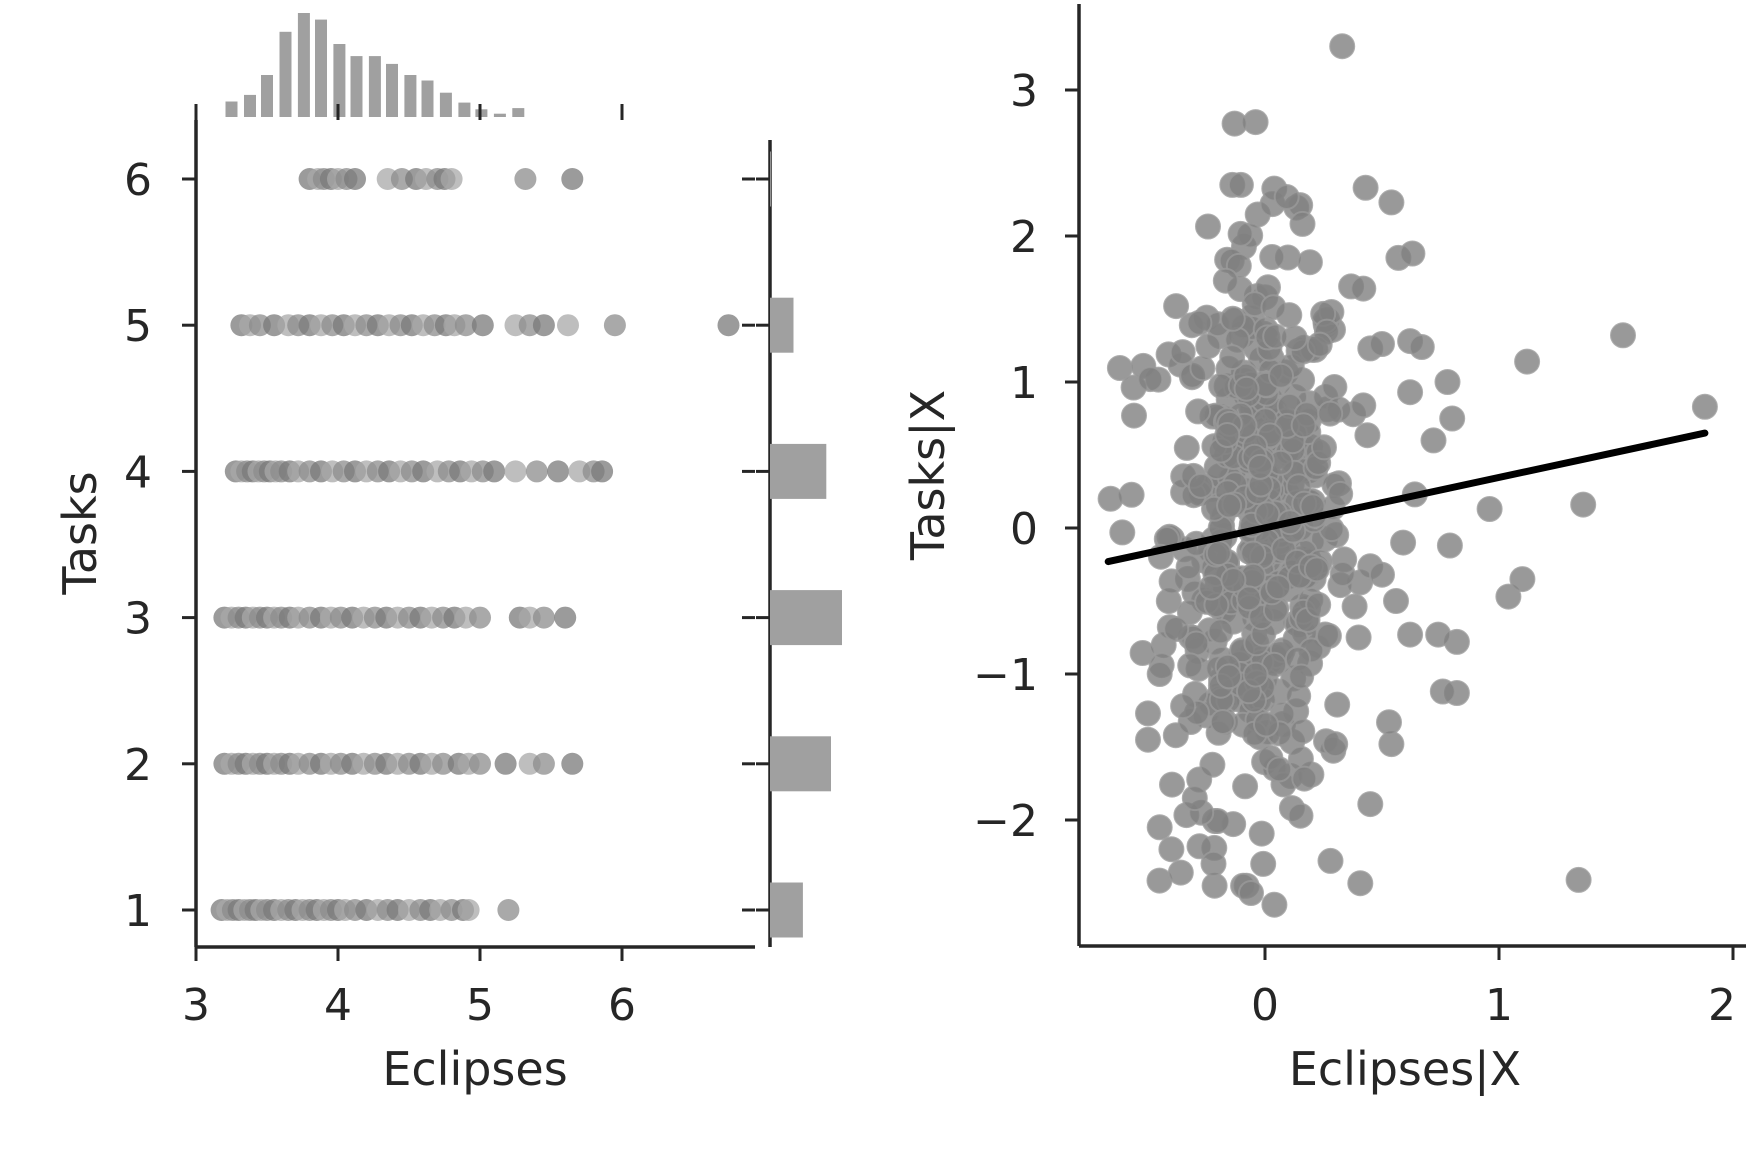 The image size is (1746, 1151). I want to click on reg-x-tick-label: 0, so click(1265, 1005).